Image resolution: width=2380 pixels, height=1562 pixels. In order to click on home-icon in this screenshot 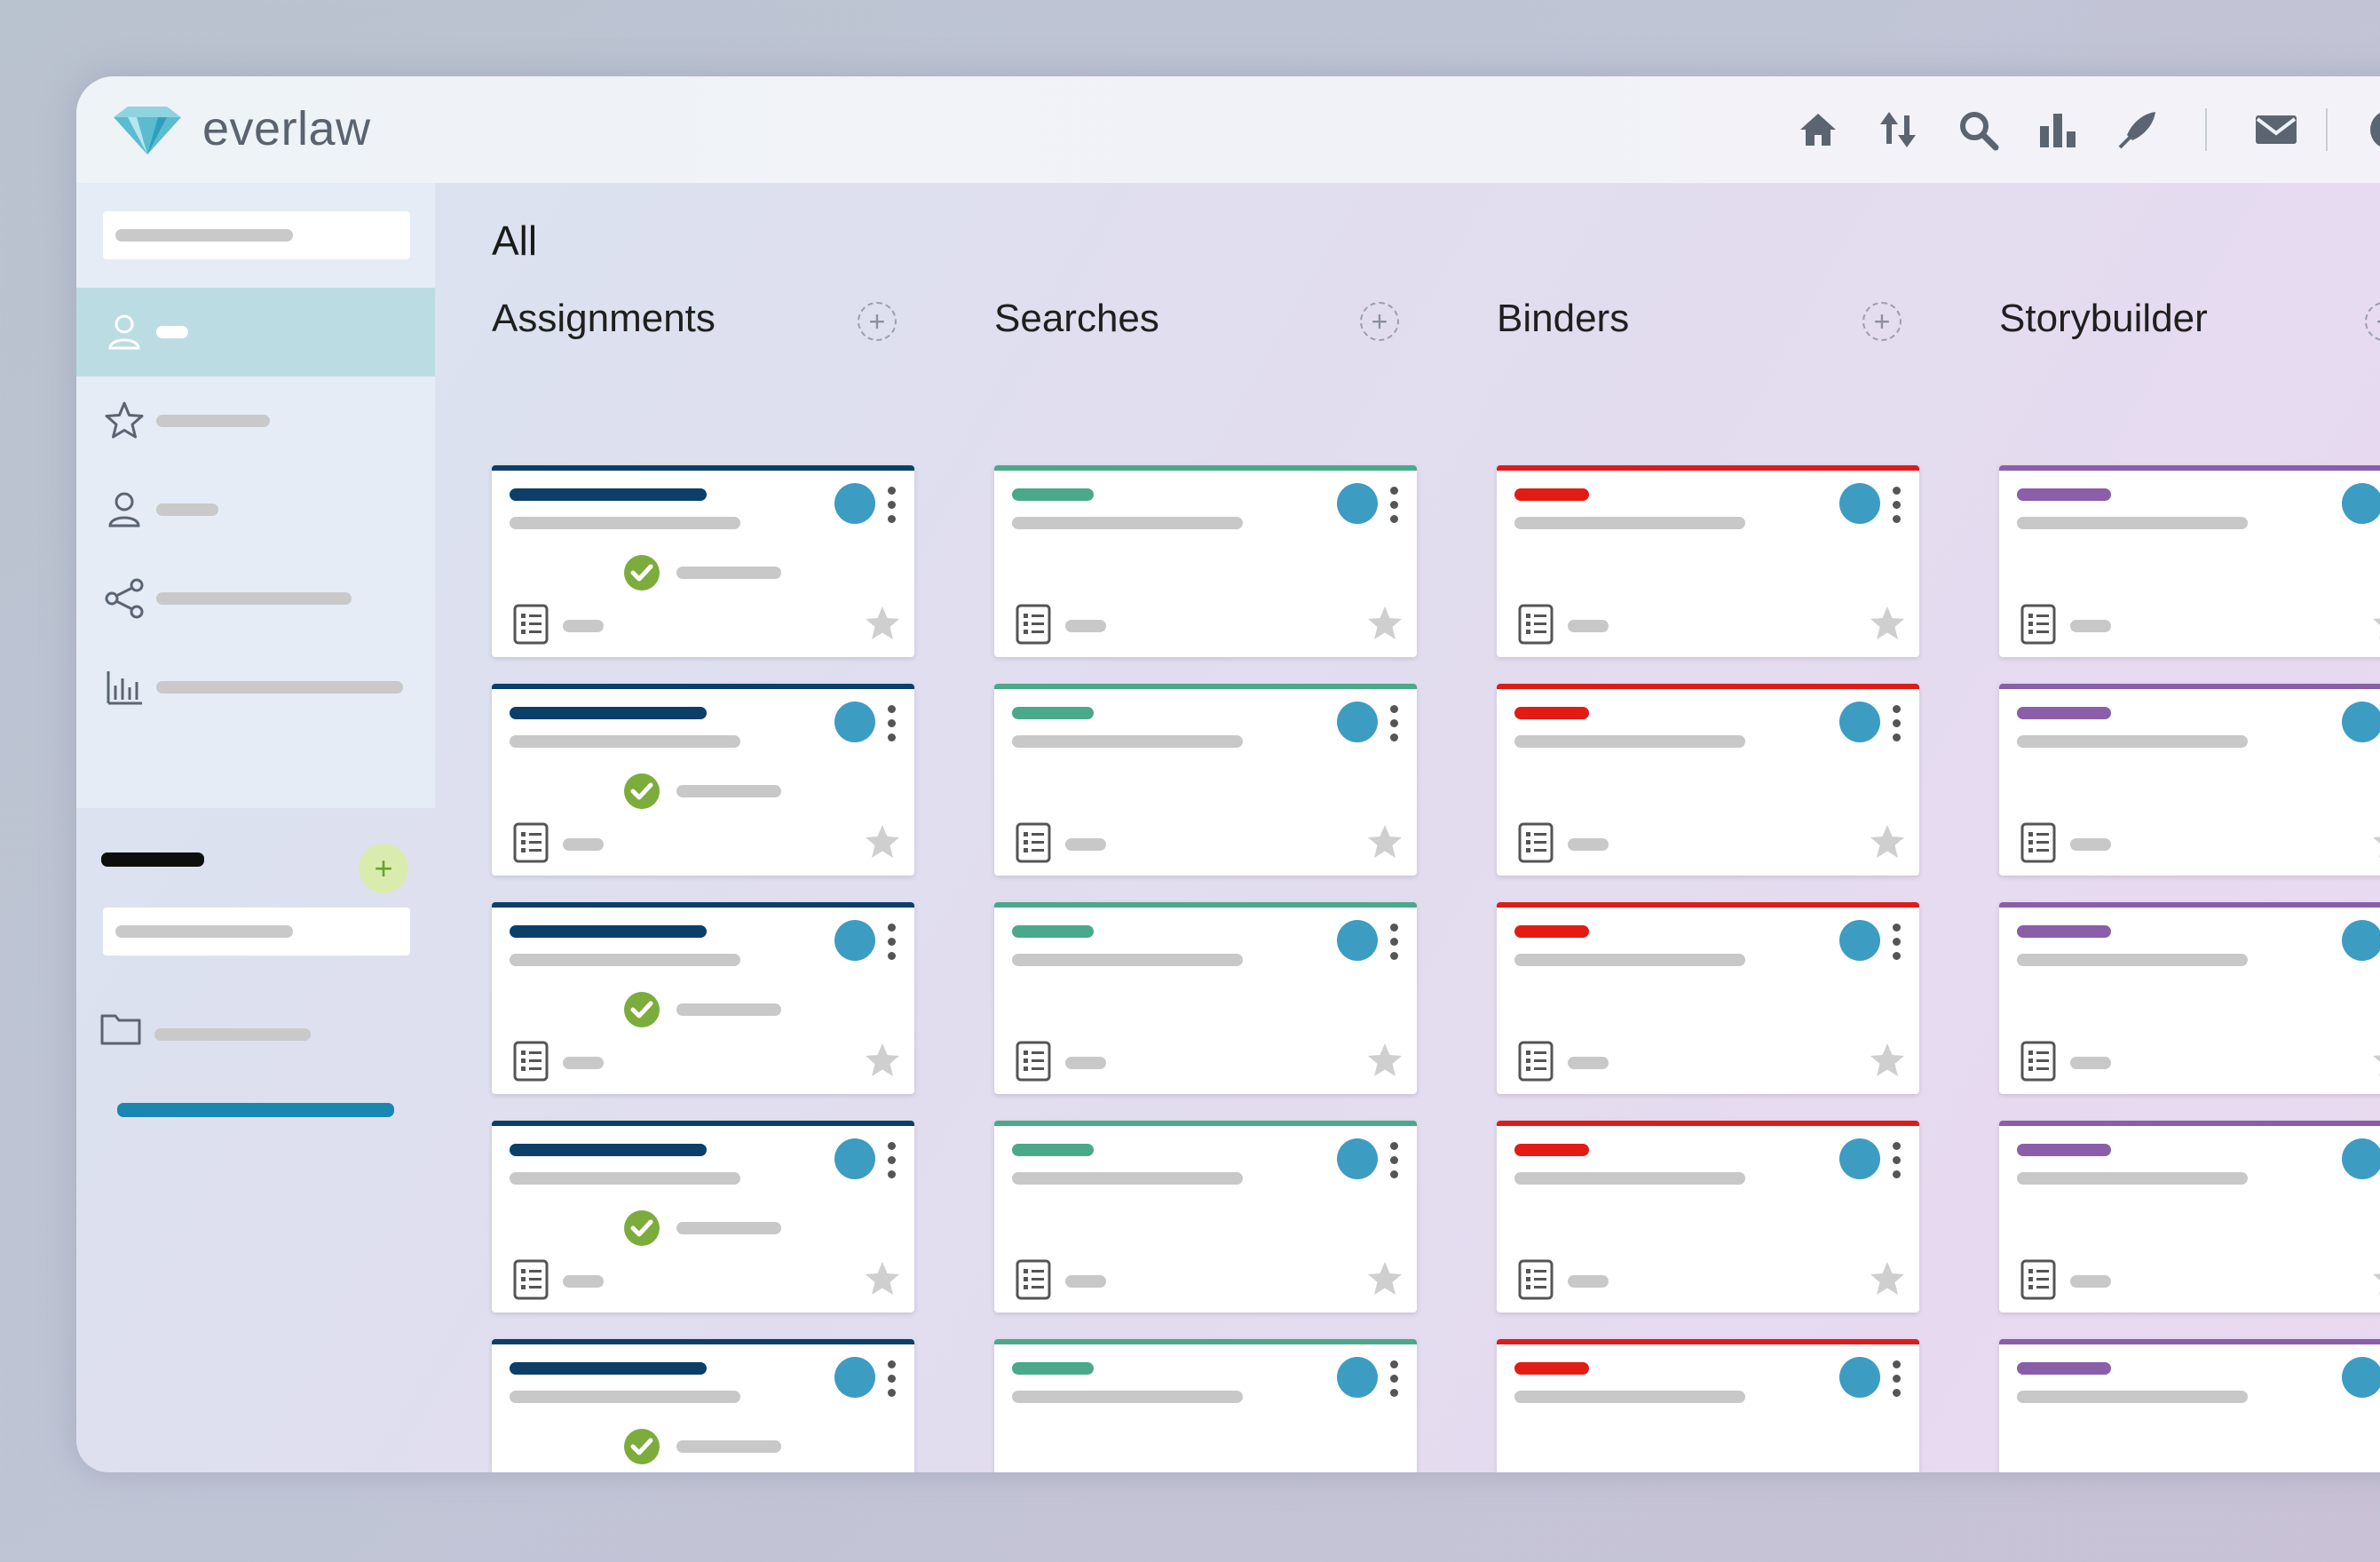, I will do `click(1818, 129)`.